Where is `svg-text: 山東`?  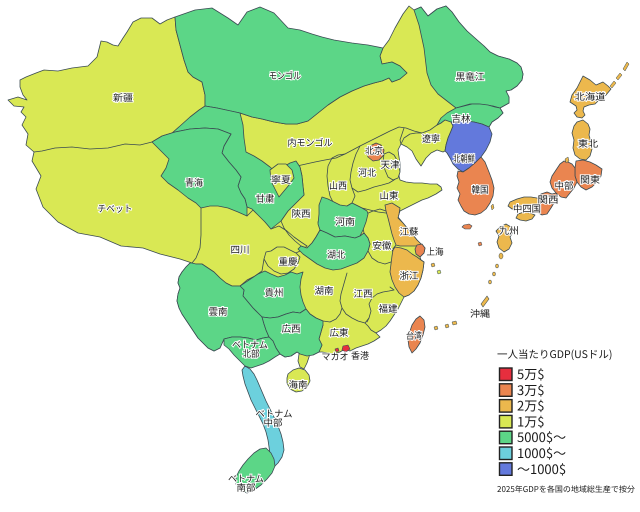 svg-text: 山東 is located at coordinates (389, 195).